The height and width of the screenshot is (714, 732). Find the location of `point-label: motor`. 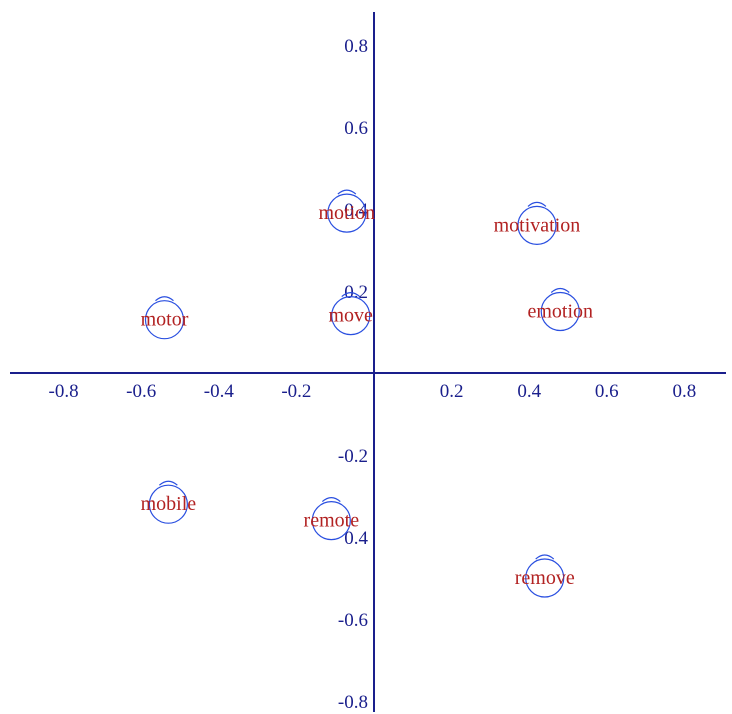

point-label: motor is located at coordinates (165, 320).